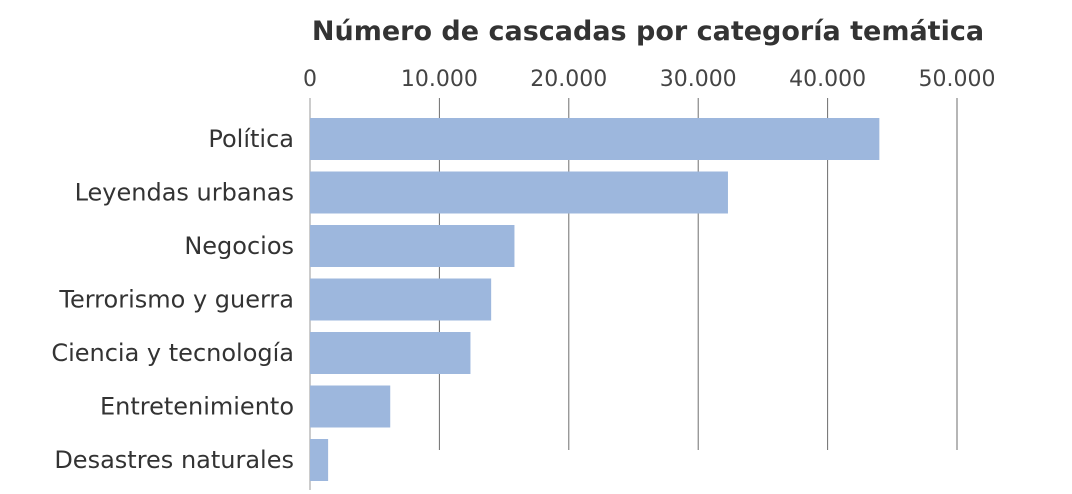 This screenshot has height=494, width=1072. Describe the element at coordinates (184, 193) in the screenshot. I see `category-label: Leyendas urbanas` at that location.